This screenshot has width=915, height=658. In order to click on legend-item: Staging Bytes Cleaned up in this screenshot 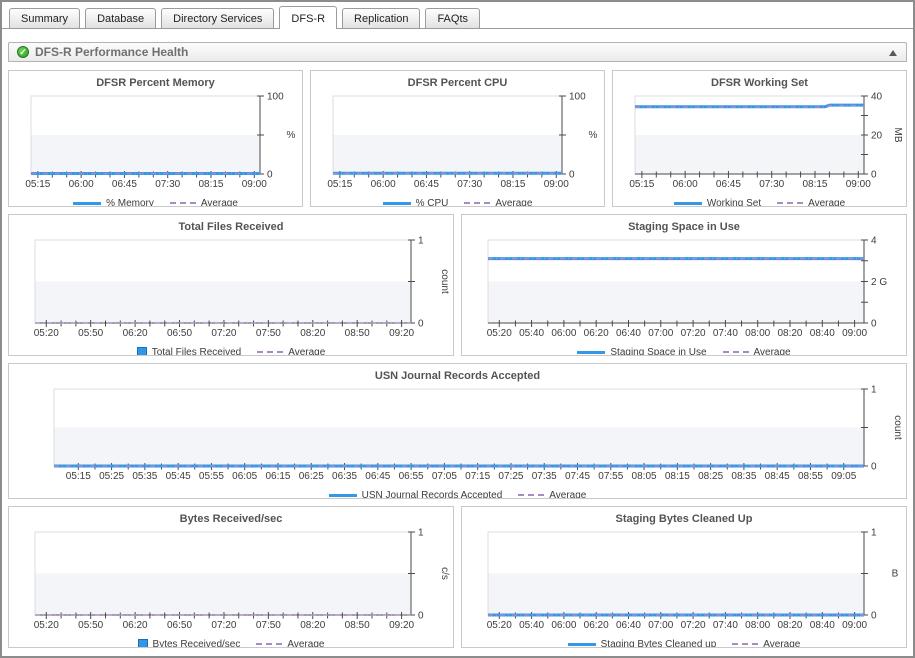, I will do `click(641, 643)`.